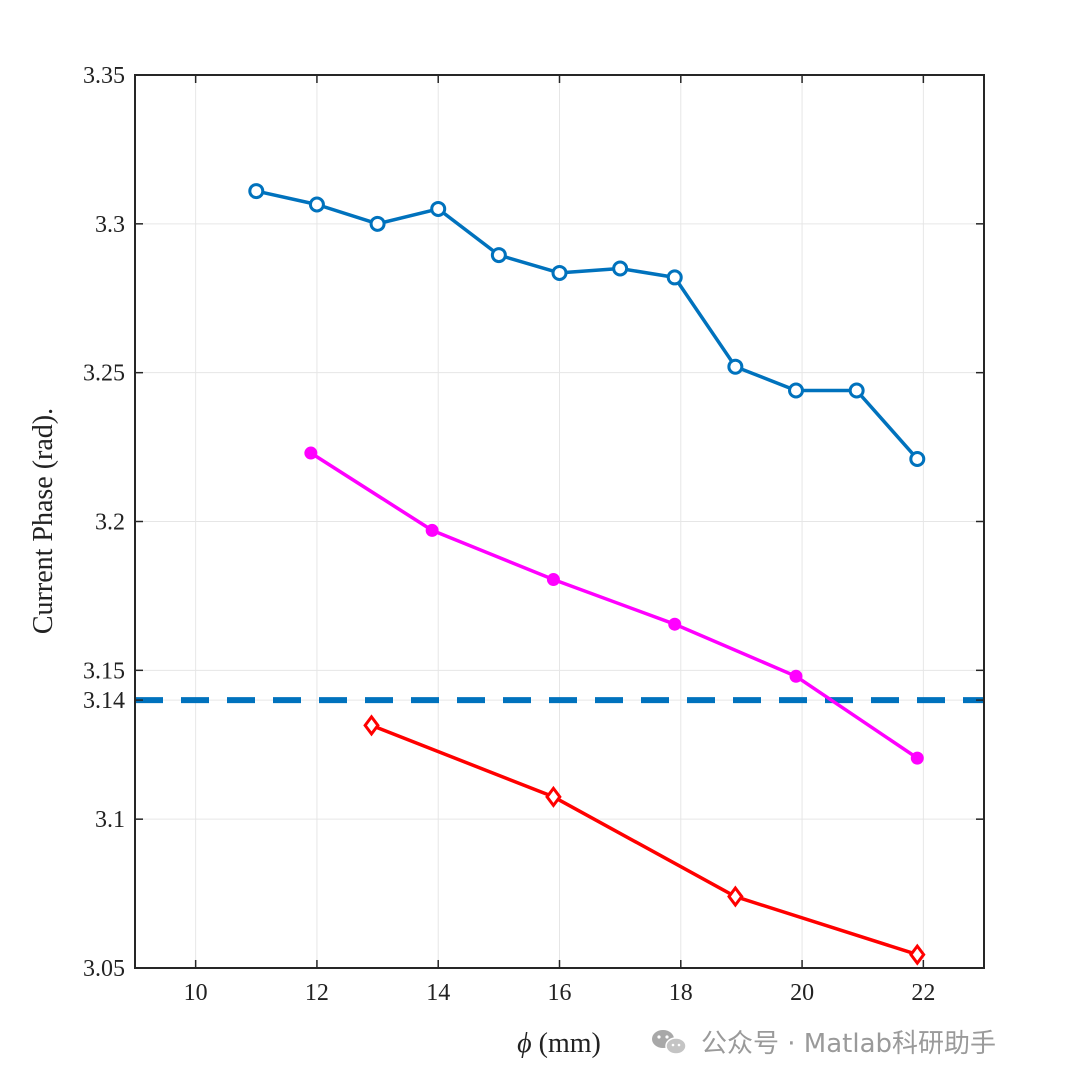  What do you see at coordinates (110, 225) in the screenshot?
I see `y-tick-label: 3.3` at bounding box center [110, 225].